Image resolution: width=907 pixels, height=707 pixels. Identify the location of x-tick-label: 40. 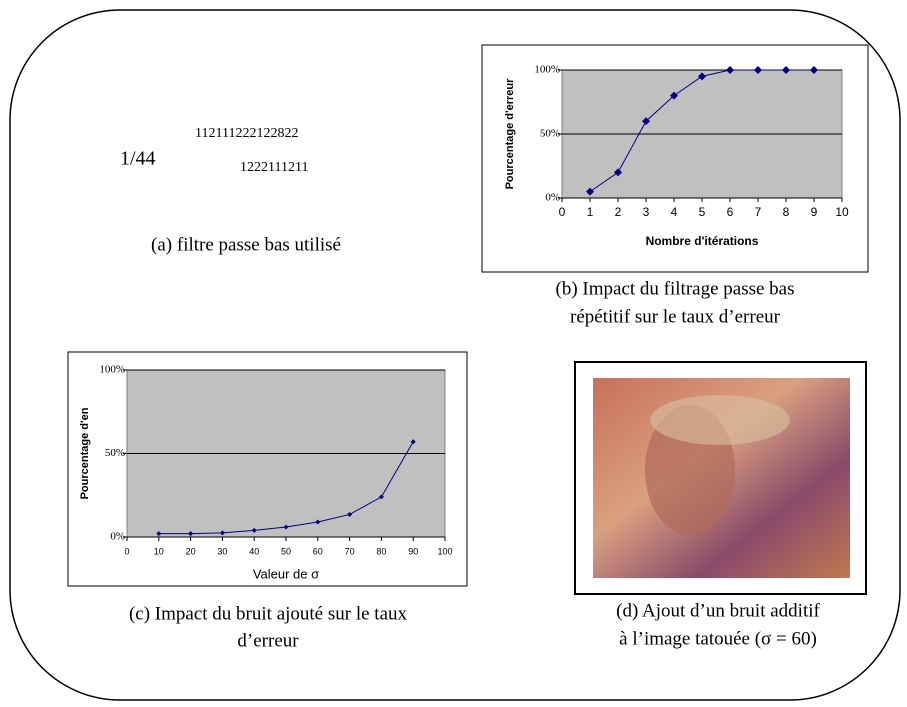
(254, 551).